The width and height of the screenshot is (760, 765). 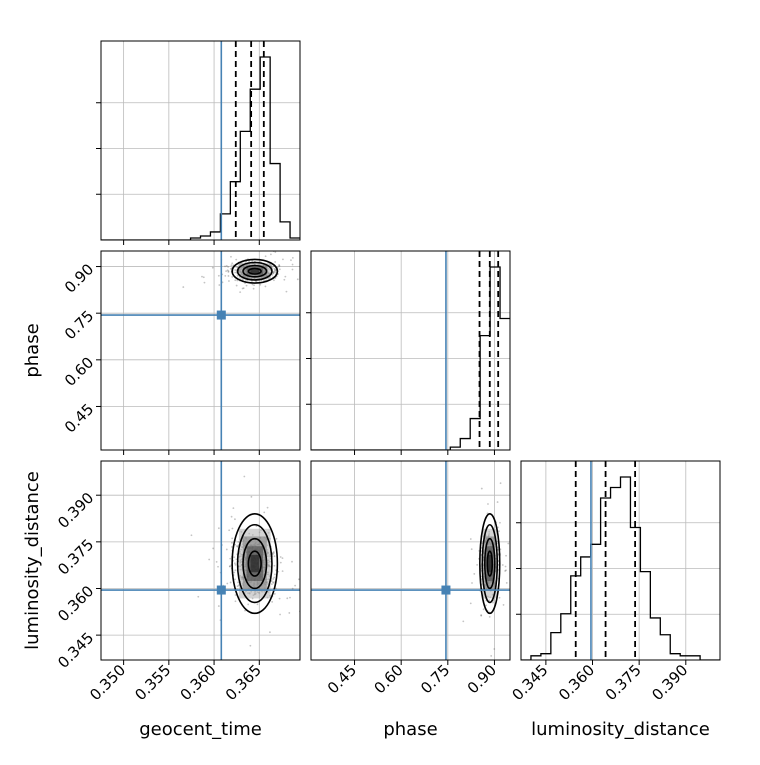 What do you see at coordinates (200, 560) in the screenshot?
I see `panel-frame` at bounding box center [200, 560].